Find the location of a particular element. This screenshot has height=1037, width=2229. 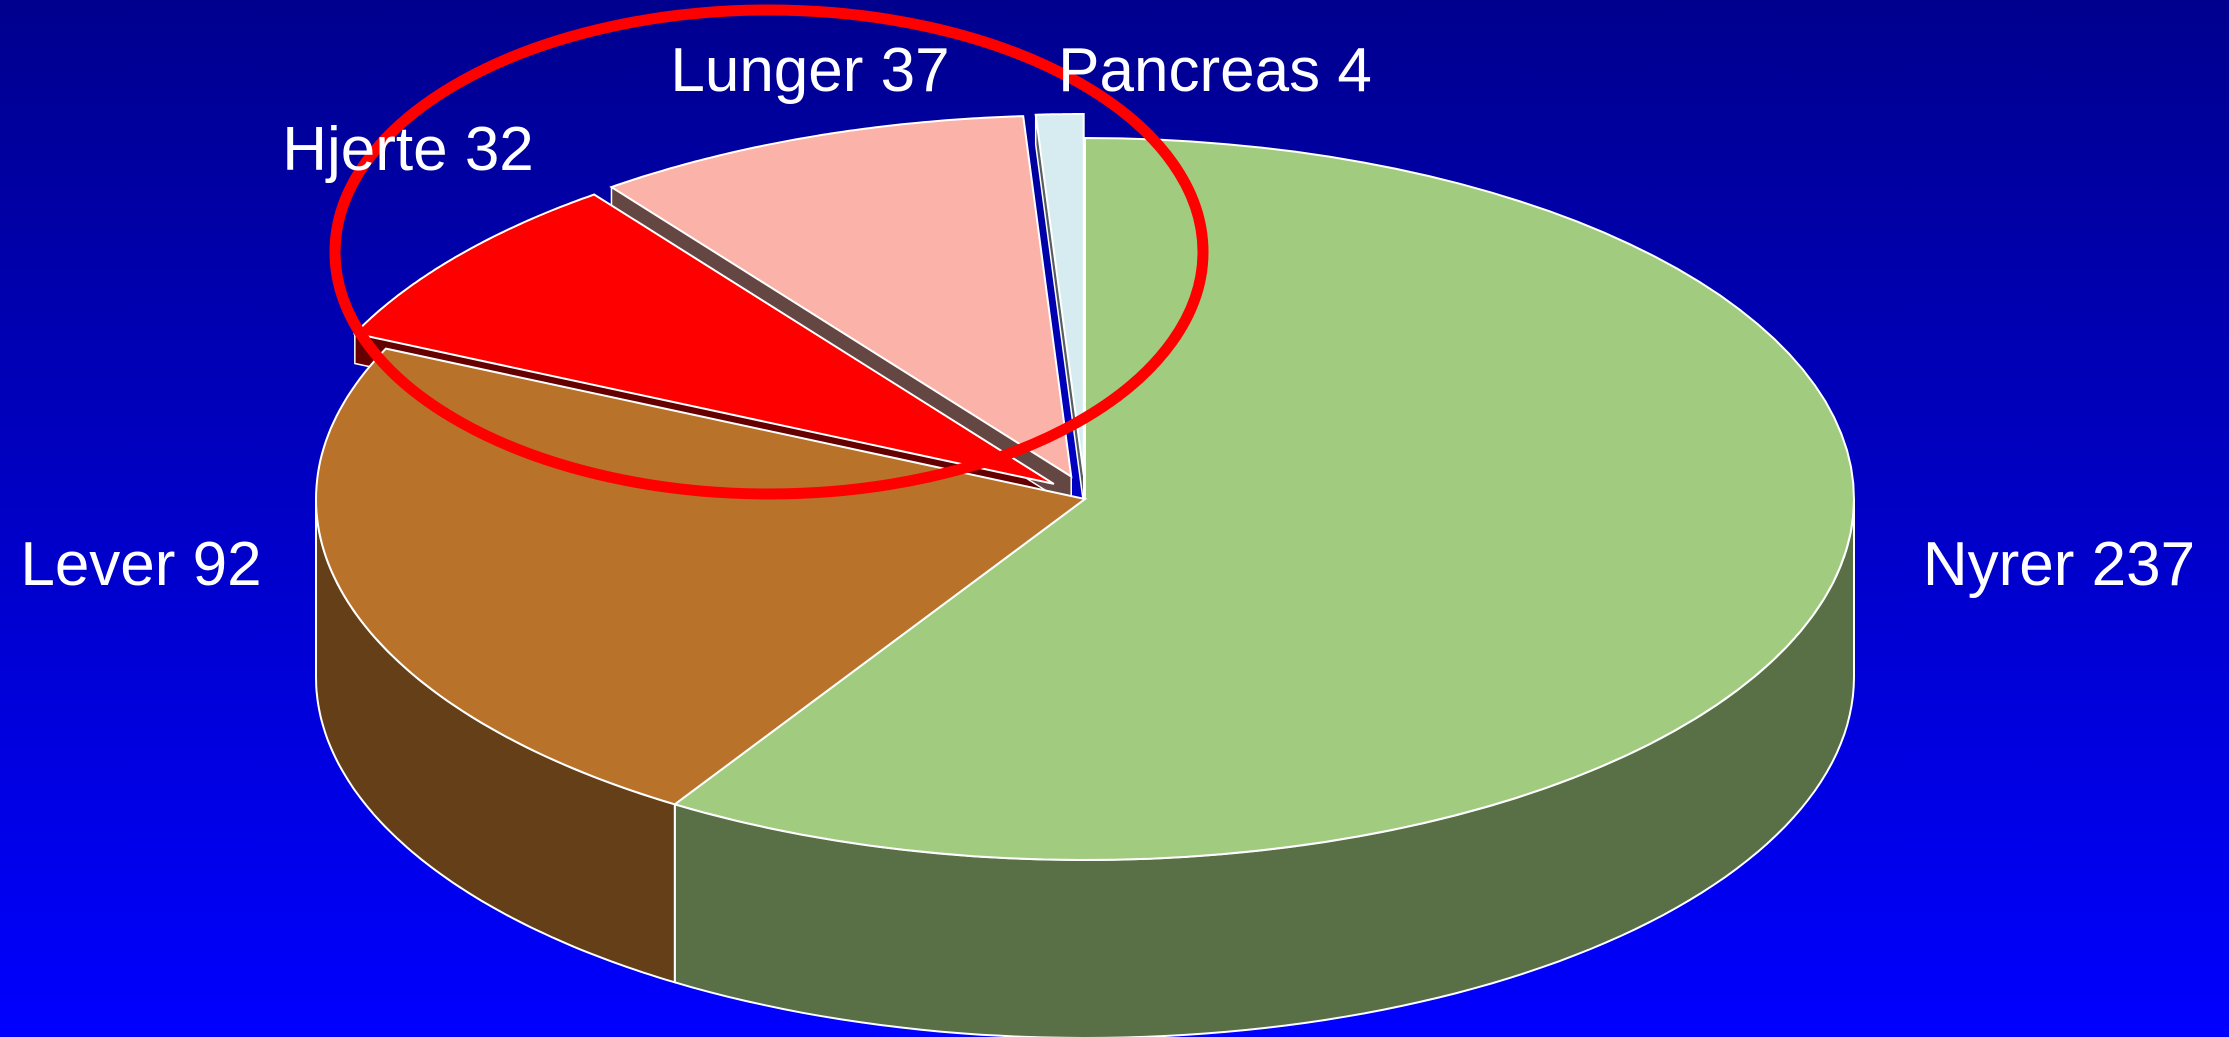

slice-label: Lever 92 is located at coordinates (140, 564).